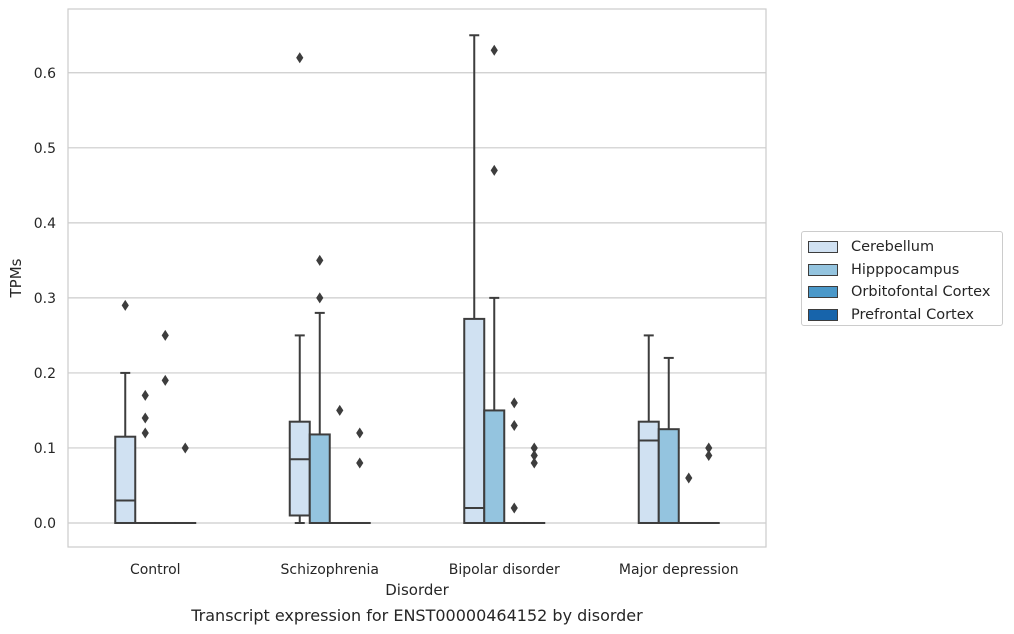 The image size is (1014, 634). I want to click on legend-label: Hipppocampus, so click(905, 269).